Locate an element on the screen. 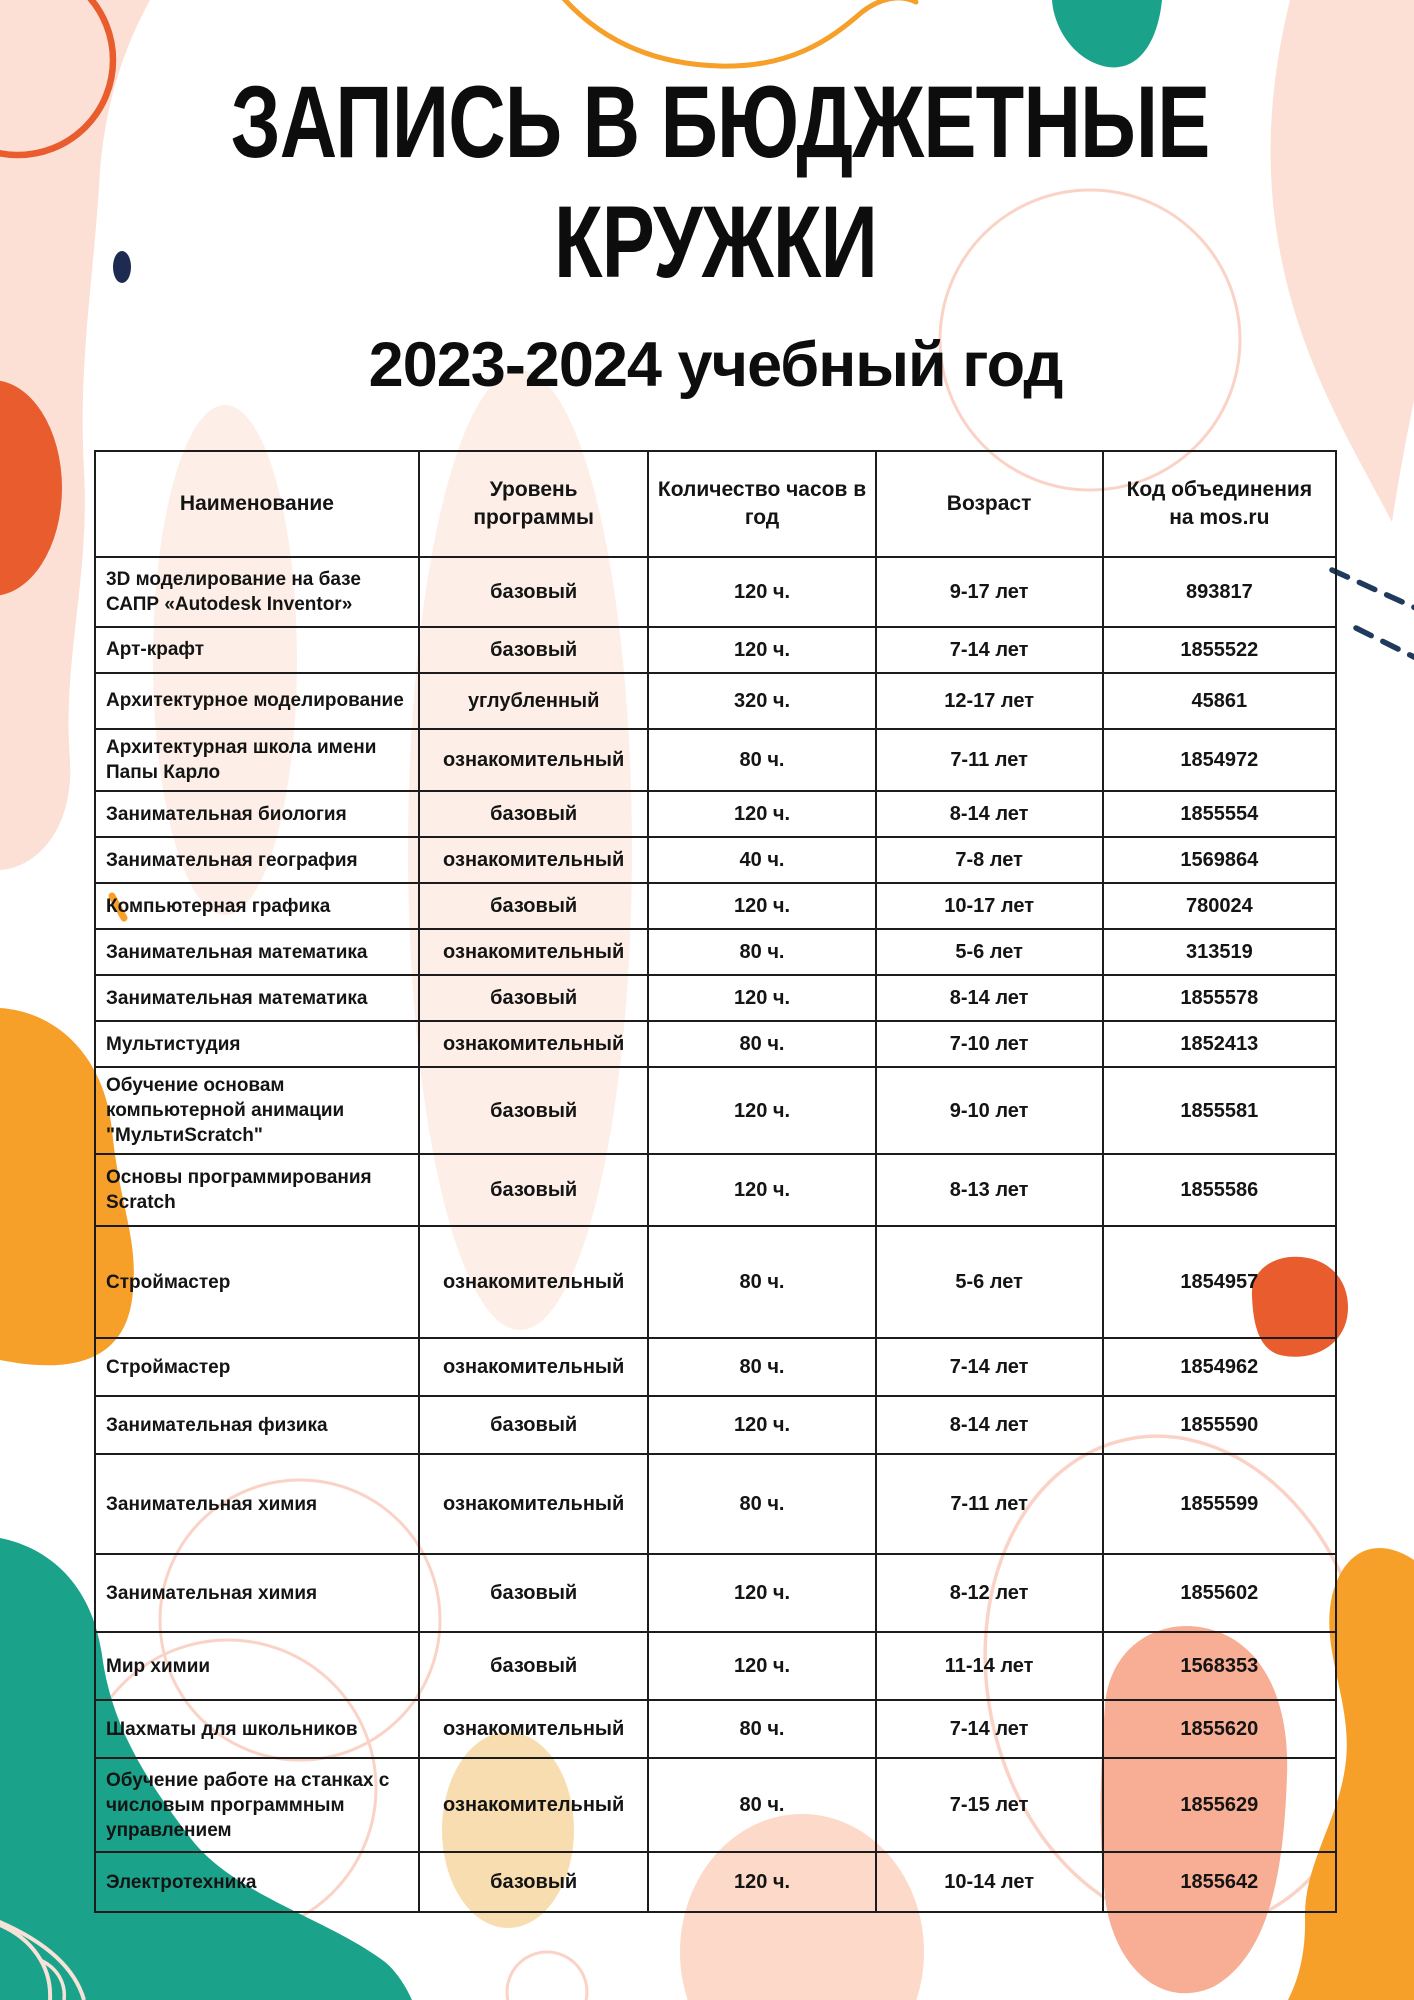 Image resolution: width=1414 pixels, height=2000 pixels. club-name: Архитектурная школа имени Папы Карло is located at coordinates (257, 760).